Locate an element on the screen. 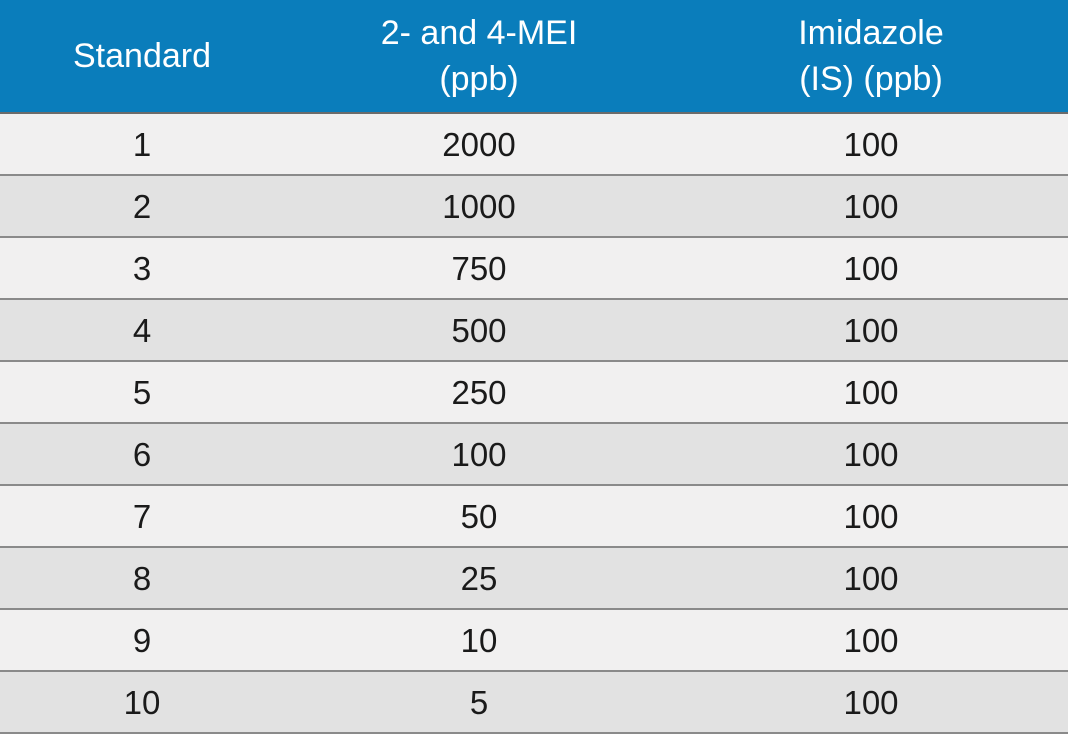 This screenshot has width=1068, height=743. cell-standard: 4 is located at coordinates (142, 330).